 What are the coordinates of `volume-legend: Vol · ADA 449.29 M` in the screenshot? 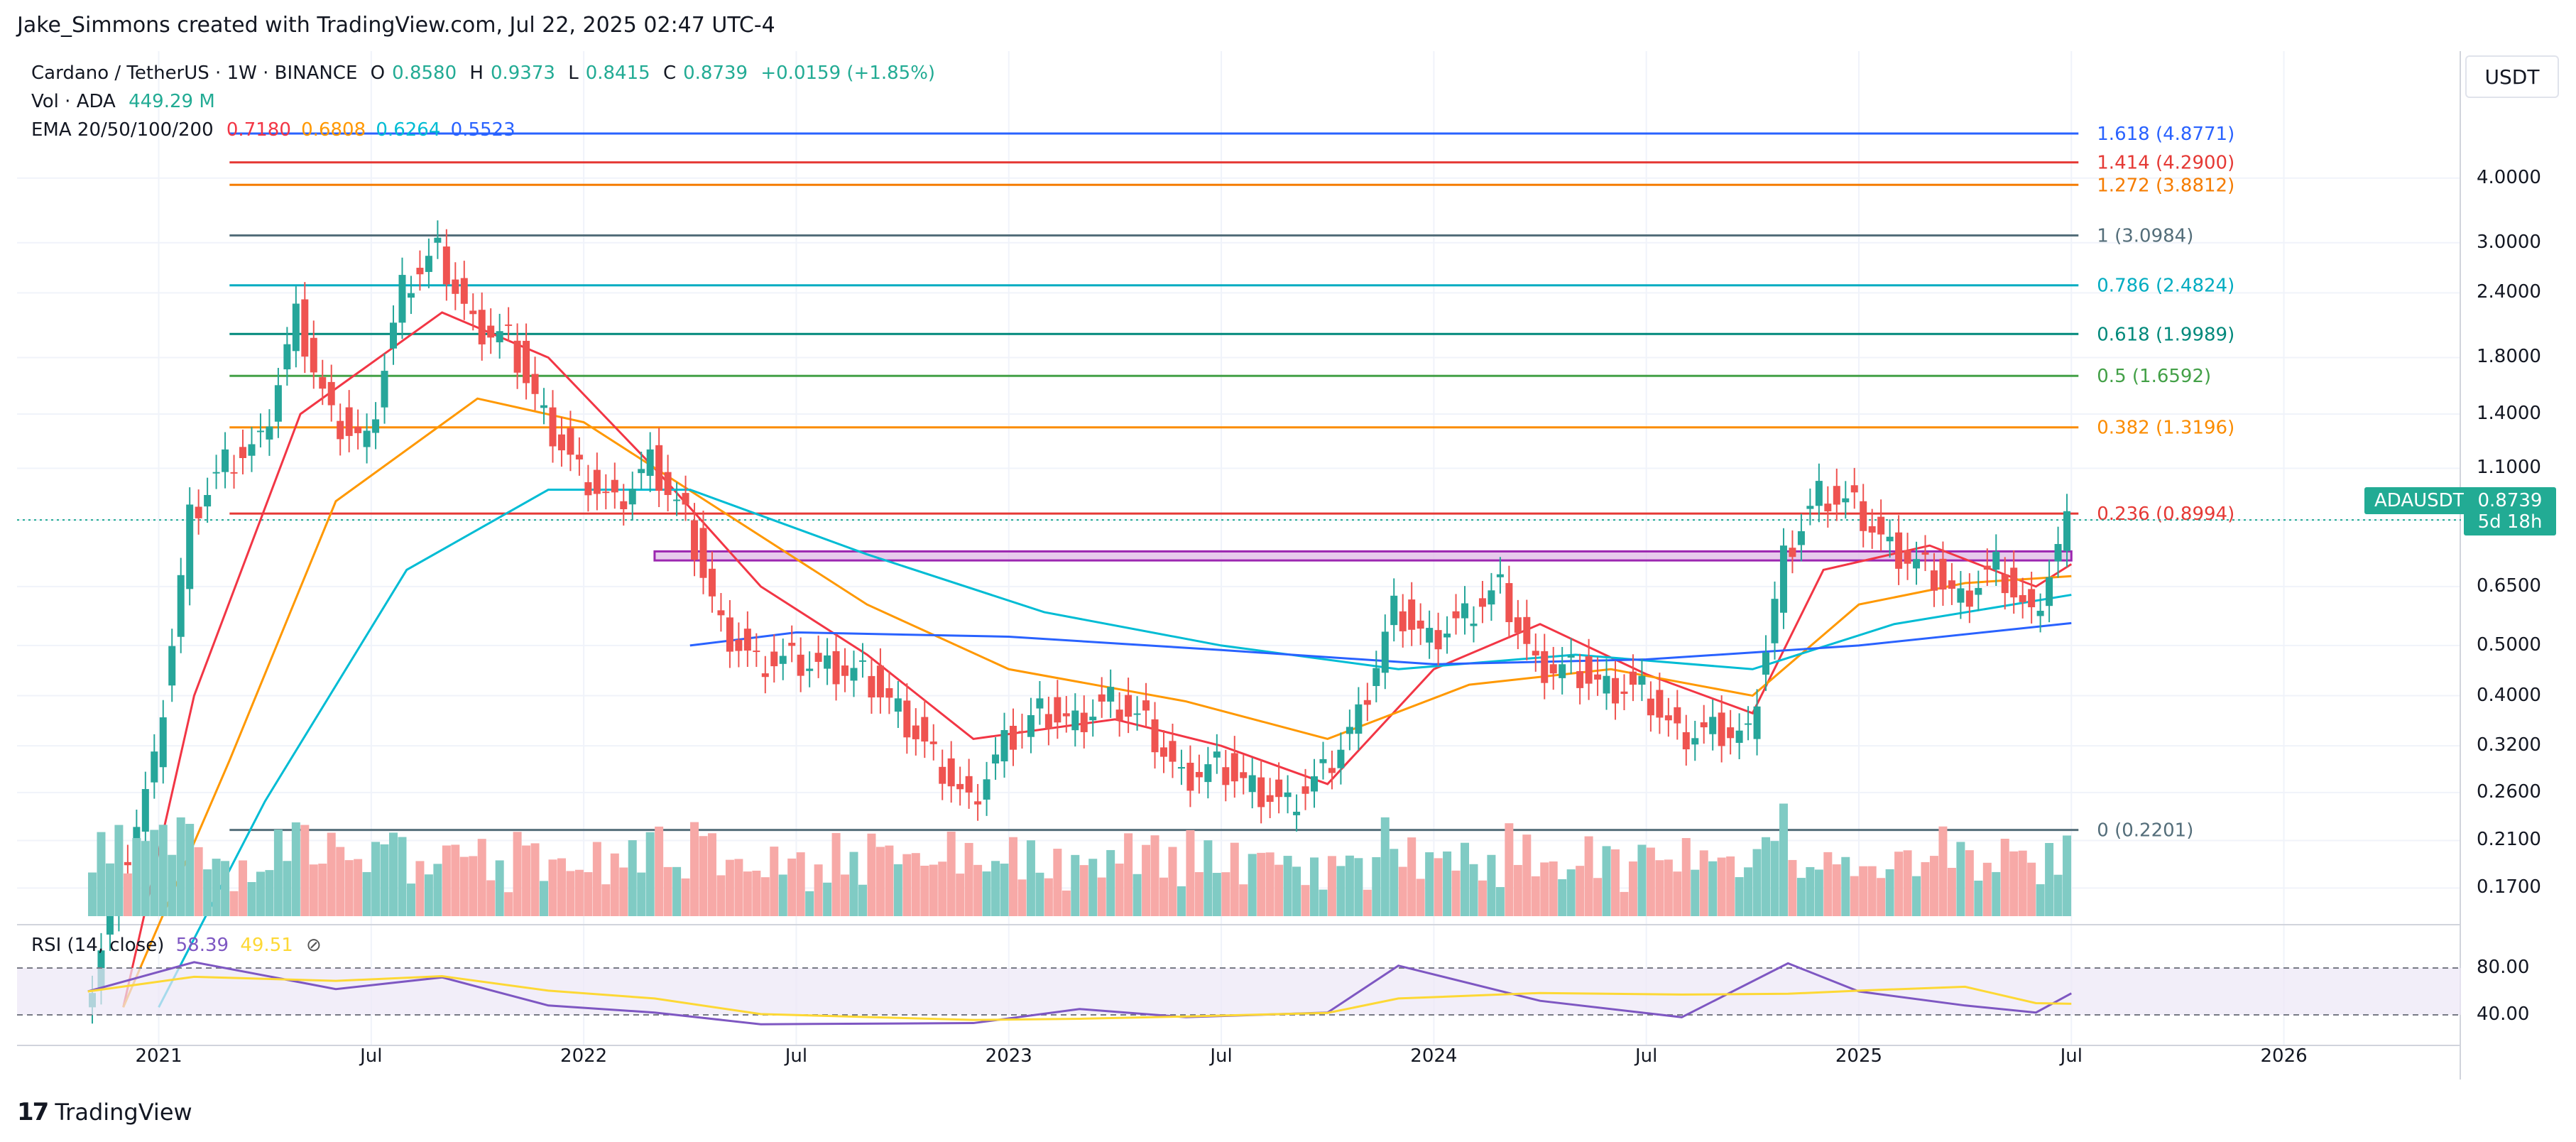 It's located at (126, 101).